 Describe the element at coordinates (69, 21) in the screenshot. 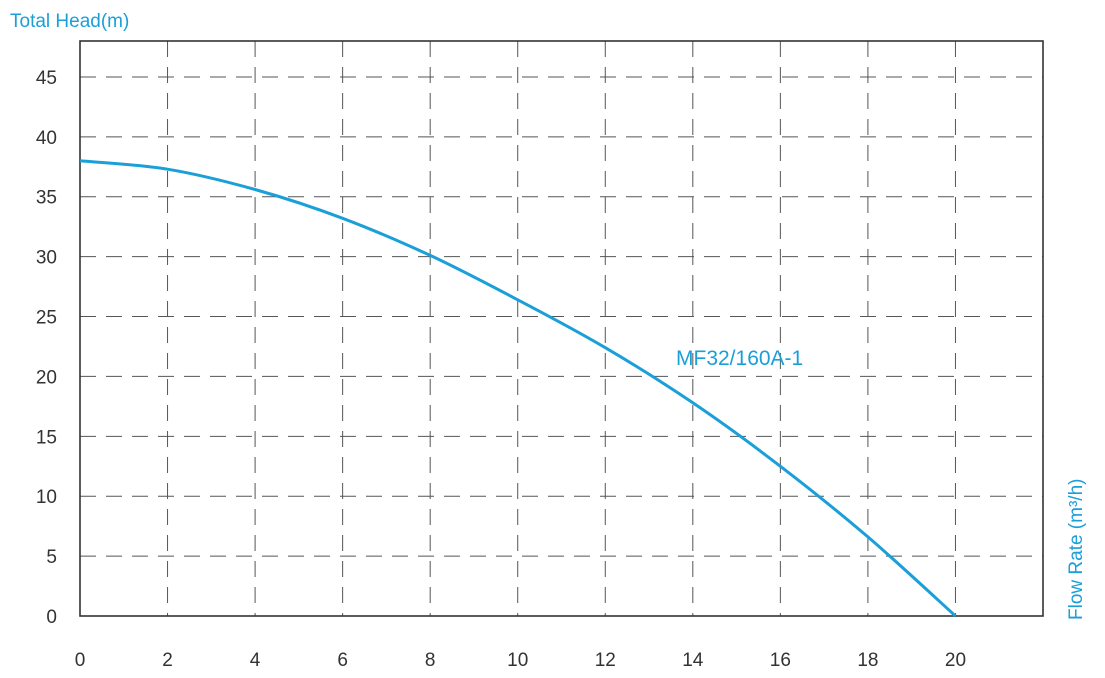

I see `y-axis-title: Total Head(m)` at that location.